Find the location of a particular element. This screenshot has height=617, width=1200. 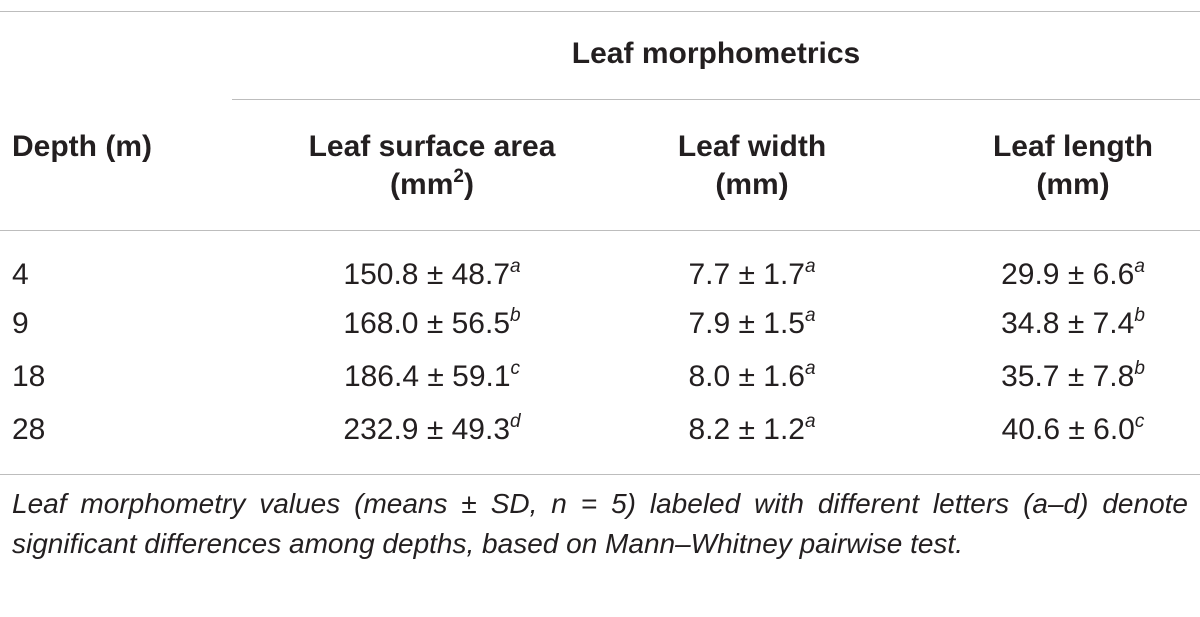

depth-cell: 28 is located at coordinates (29, 429).